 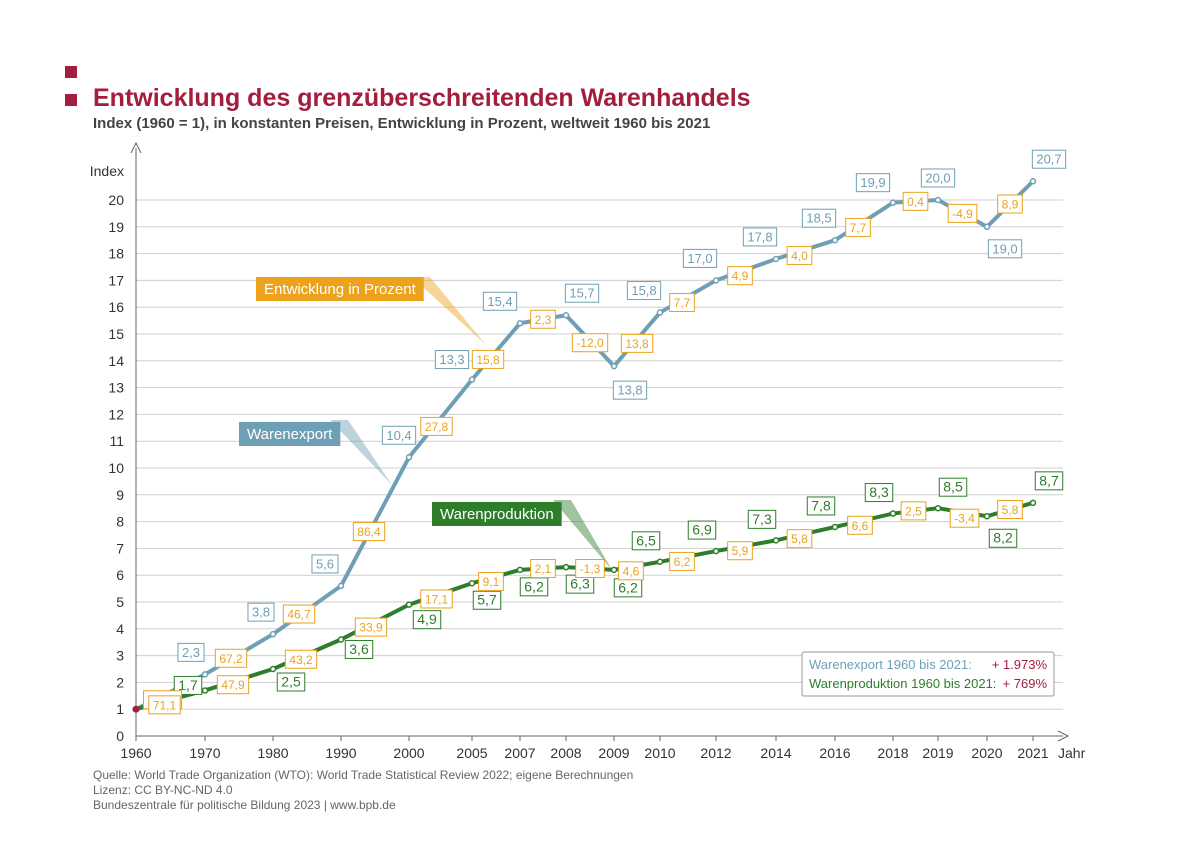 I want to click on production-value-label: 8,3, so click(x=879, y=492).